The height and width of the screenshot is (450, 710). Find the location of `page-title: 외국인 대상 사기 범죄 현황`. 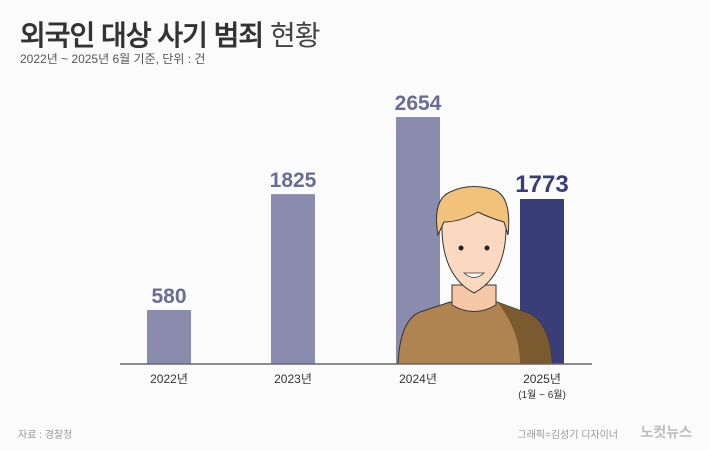

page-title: 외국인 대상 사기 범죄 현황 is located at coordinates (170, 34).